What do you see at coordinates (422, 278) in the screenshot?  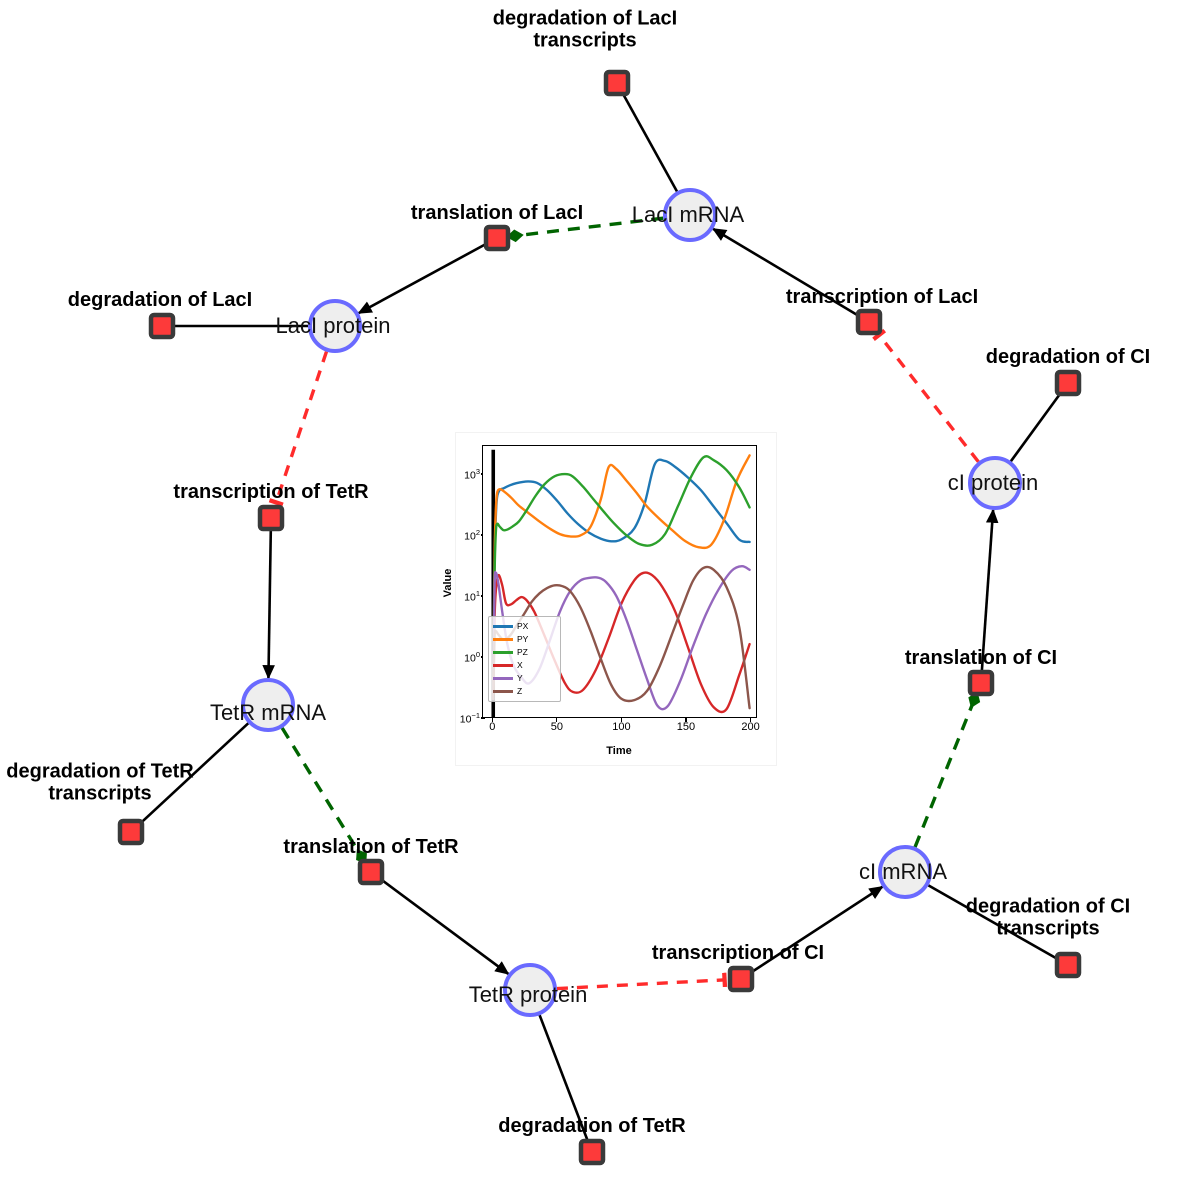 I see `edge-e-translation-laci-protein` at bounding box center [422, 278].